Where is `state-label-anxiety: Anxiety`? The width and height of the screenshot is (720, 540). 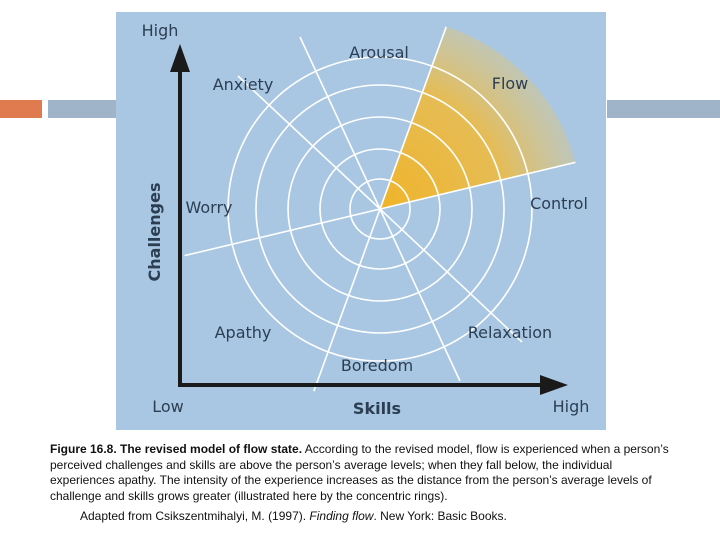 state-label-anxiety: Anxiety is located at coordinates (243, 84).